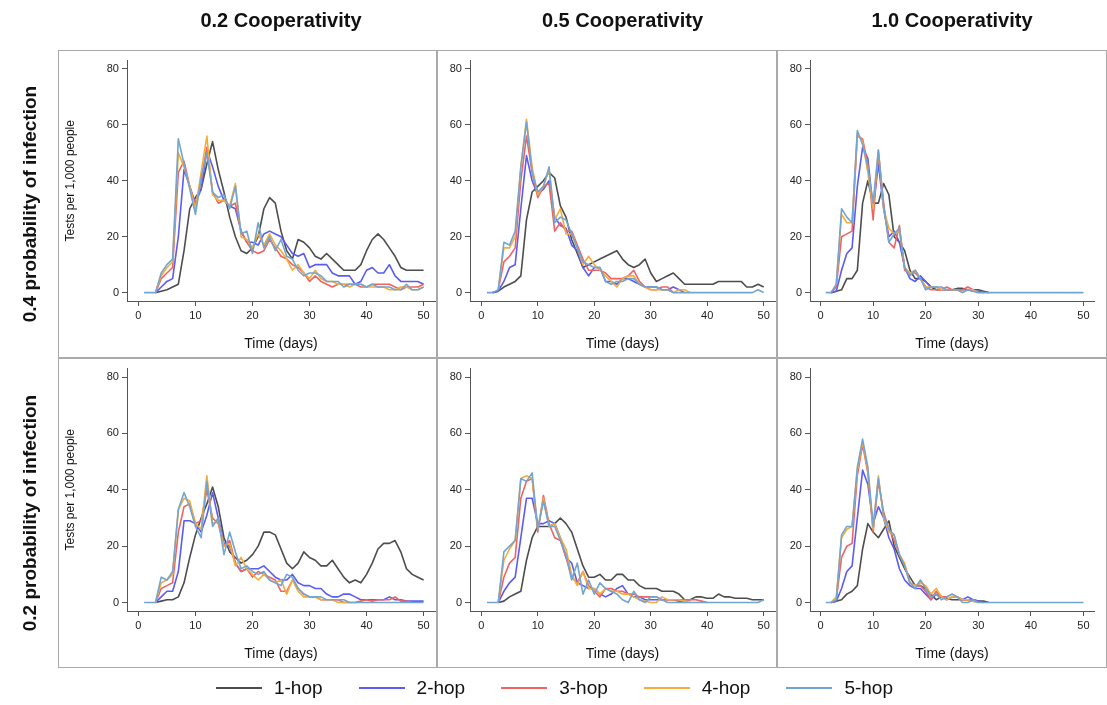 The image size is (1107, 705). Describe the element at coordinates (441, 688) in the screenshot. I see `legend-label: 2-hop` at that location.